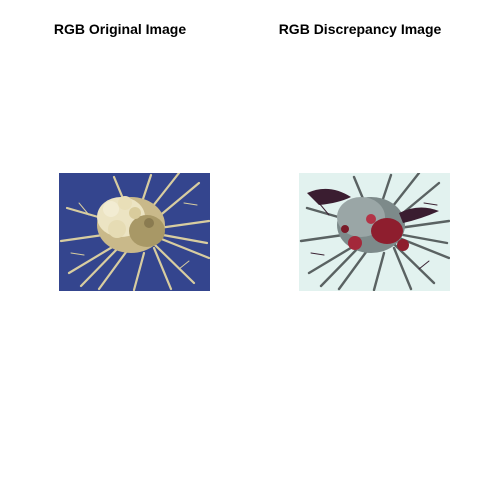 This screenshot has height=480, width=480. What do you see at coordinates (374, 232) in the screenshot?
I see `discrepancy-cell-image` at bounding box center [374, 232].